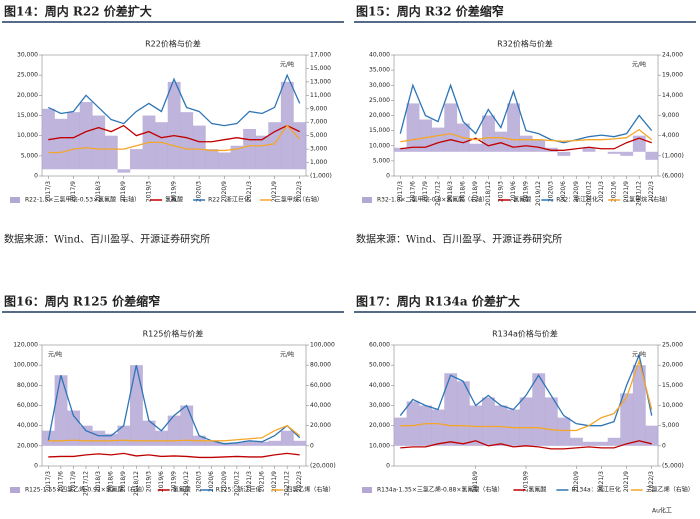  What do you see at coordinates (98, 191) in the screenshot?
I see `x-tick-label: 2018/3` at bounding box center [98, 191].